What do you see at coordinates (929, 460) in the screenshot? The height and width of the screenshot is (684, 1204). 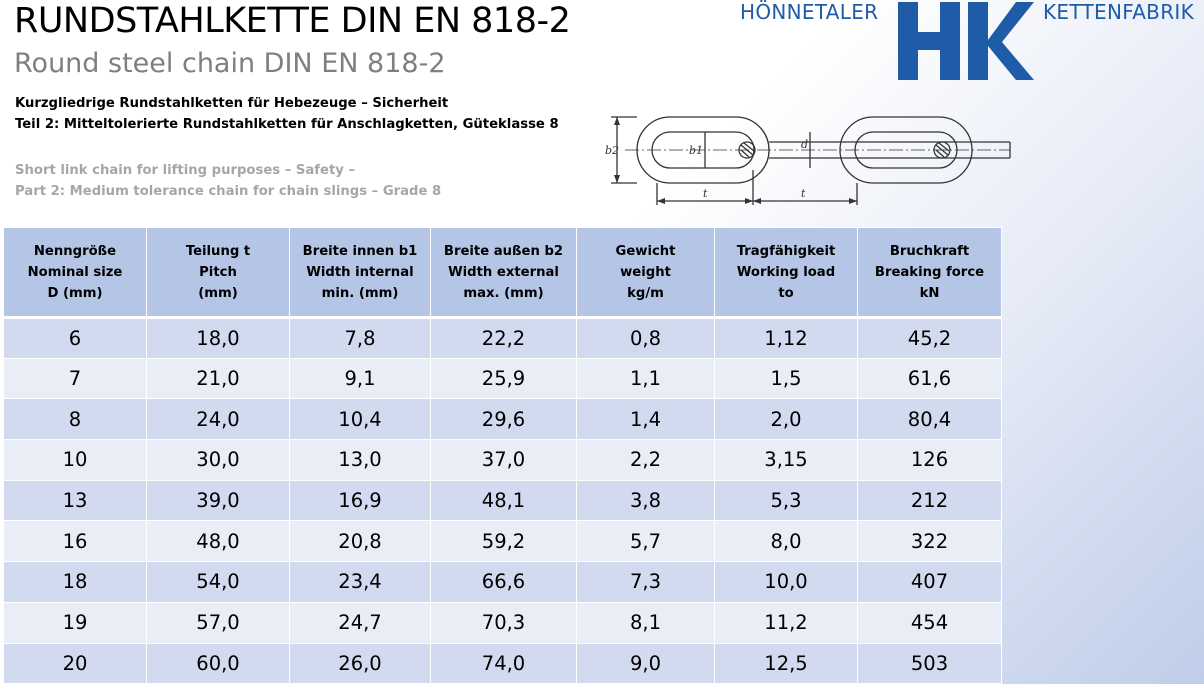 I see `cell-breaking-force: 126` at bounding box center [929, 460].